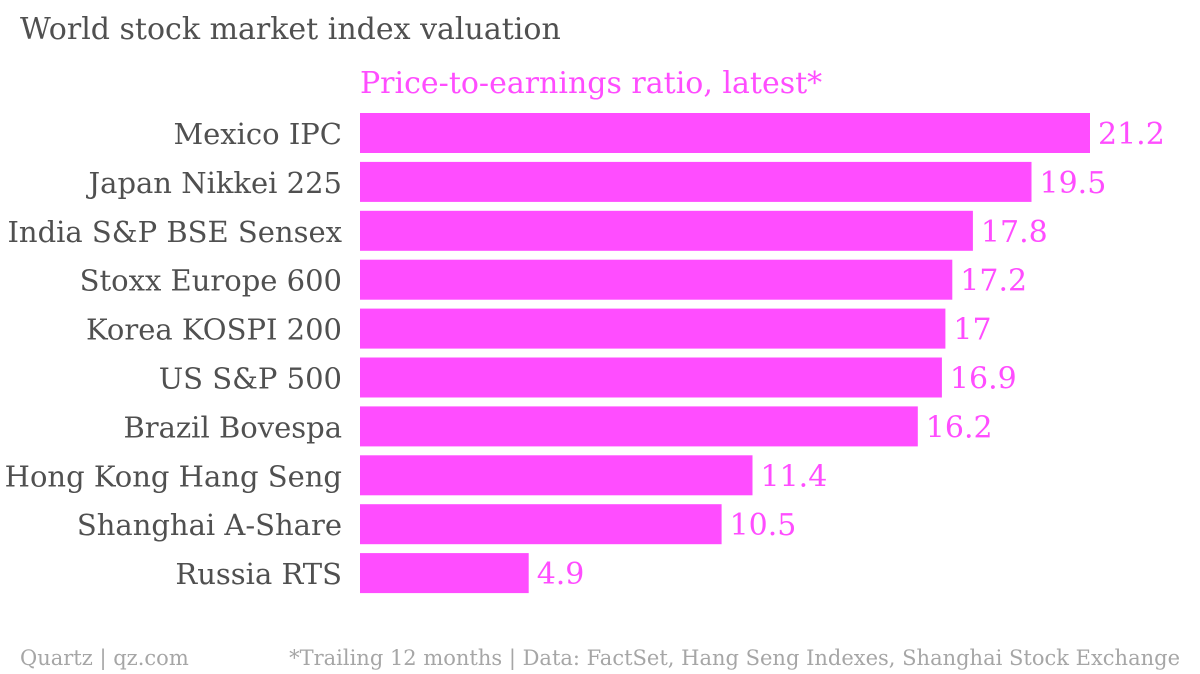 The width and height of the screenshot is (1200, 674). I want to click on category-label: Japan Nikkei 225, so click(214, 183).